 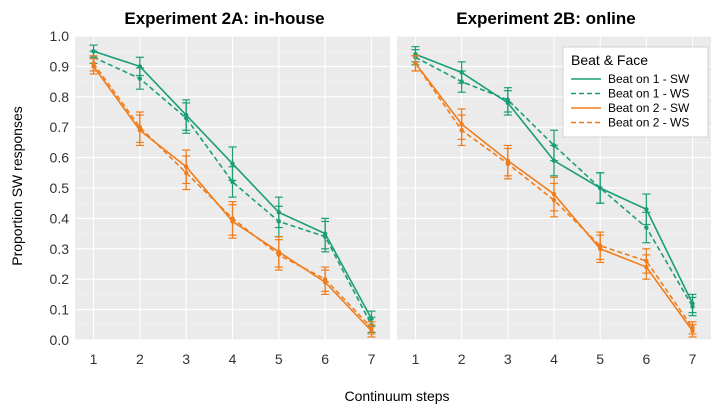 What do you see at coordinates (60, 279) in the screenshot?
I see `y-tick-label: 0.2` at bounding box center [60, 279].